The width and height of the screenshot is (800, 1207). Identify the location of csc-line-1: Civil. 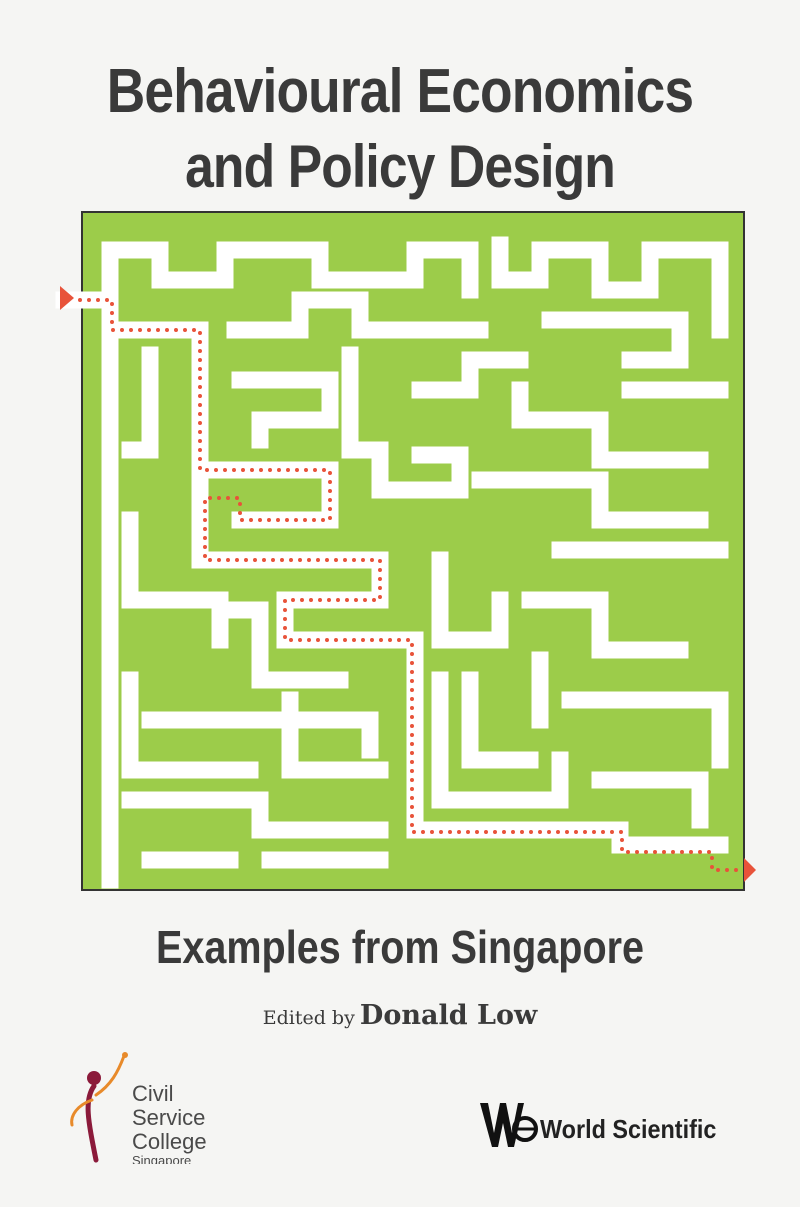
(153, 1093).